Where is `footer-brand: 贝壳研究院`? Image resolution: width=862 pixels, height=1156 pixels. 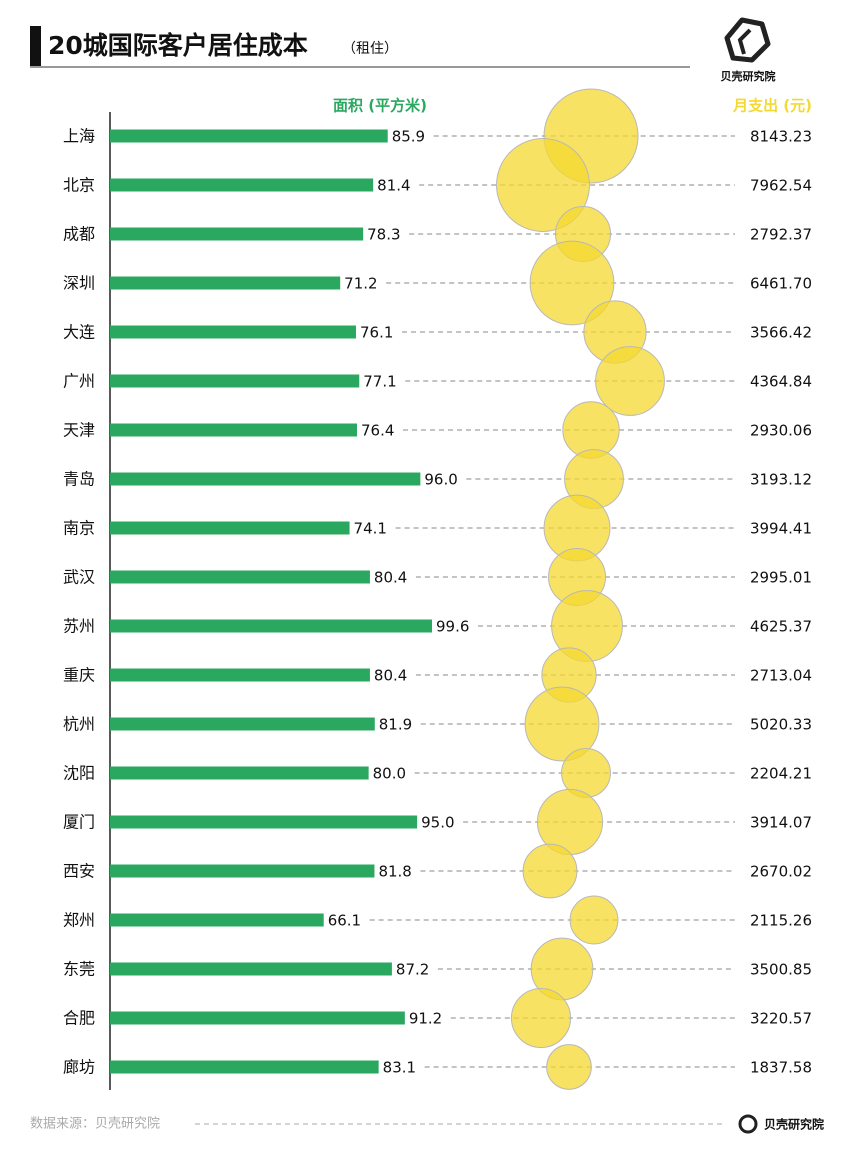
footer-brand: 贝壳研究院 is located at coordinates (794, 1124).